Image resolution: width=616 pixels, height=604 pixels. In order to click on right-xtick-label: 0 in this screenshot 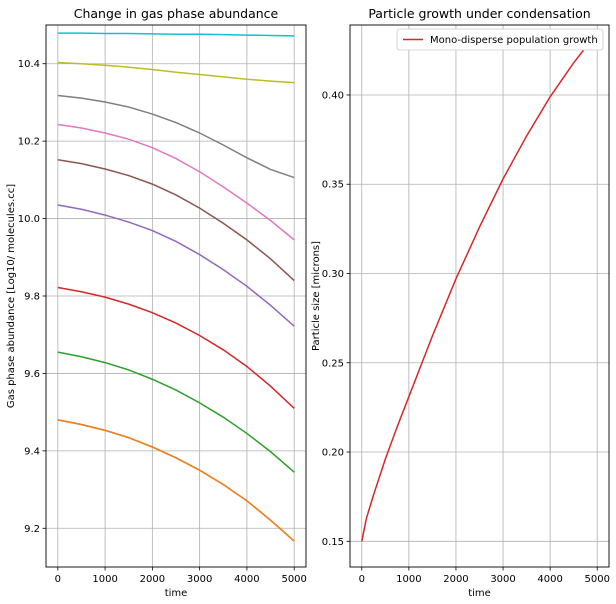, I will do `click(362, 579)`.